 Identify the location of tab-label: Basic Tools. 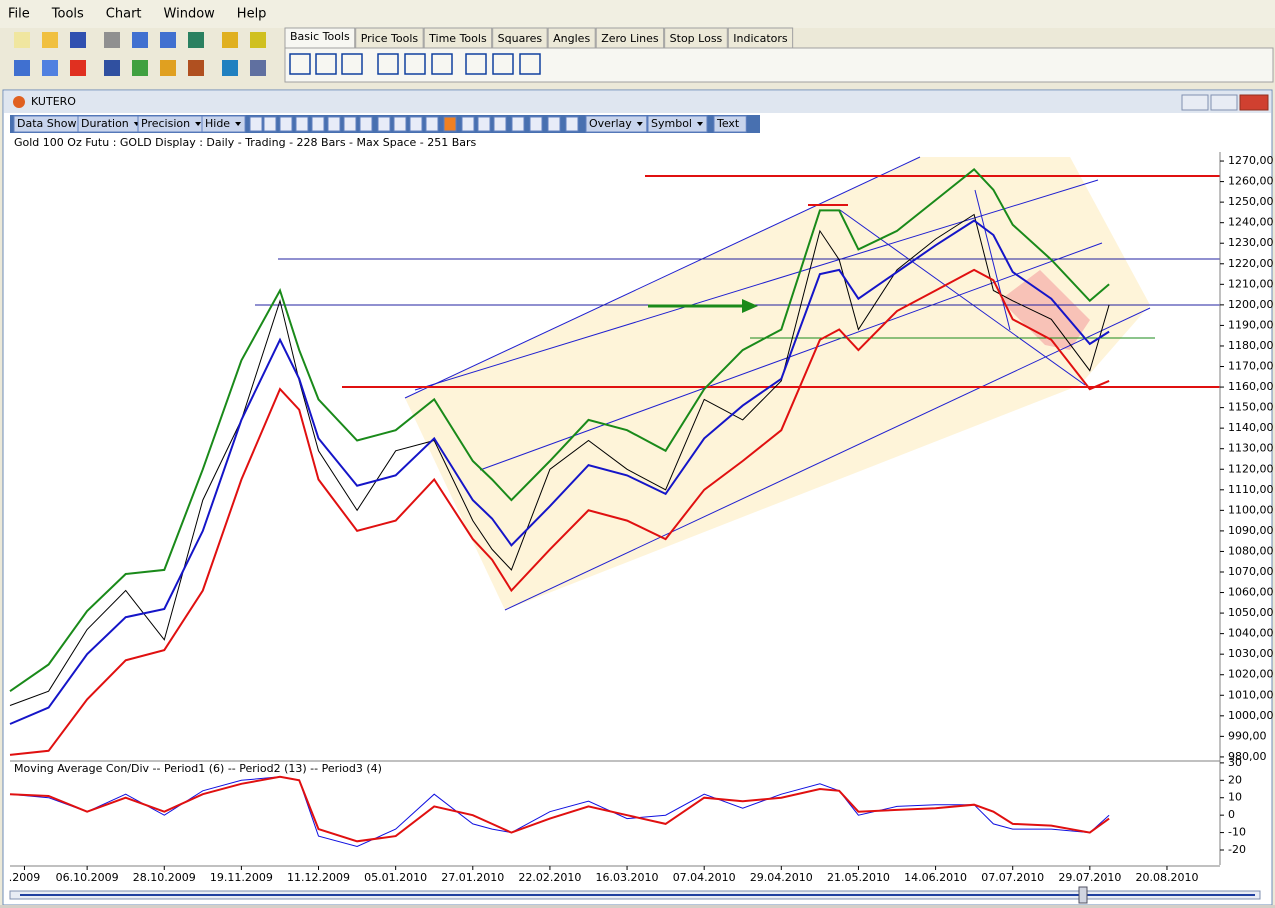
(320, 36).